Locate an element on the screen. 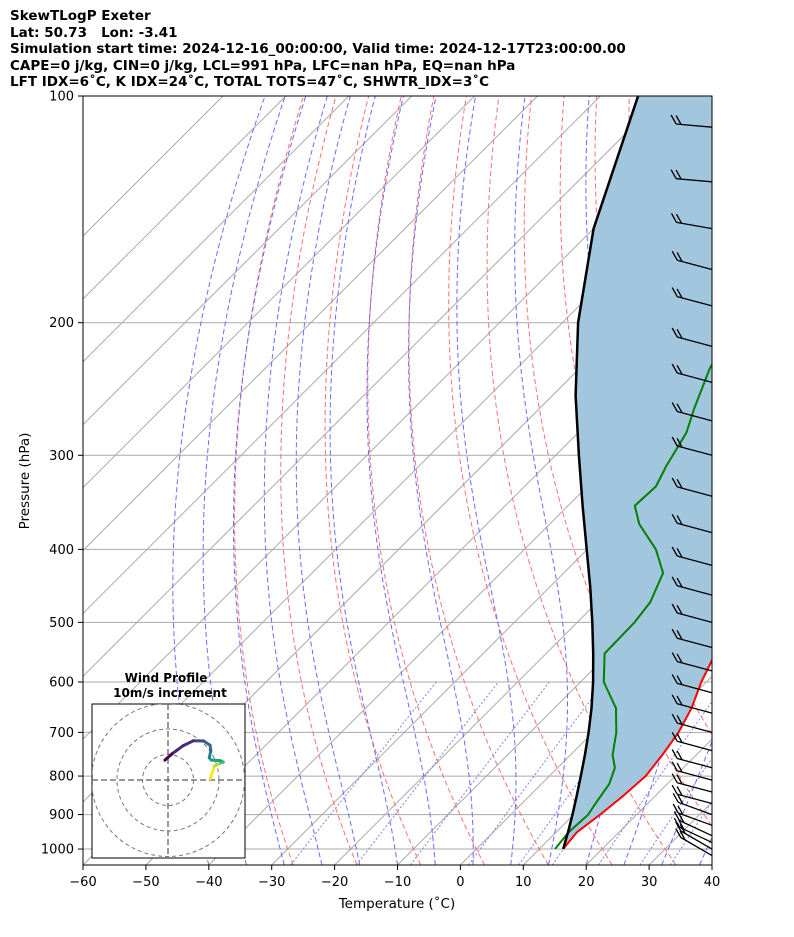 This screenshot has width=794, height=937. x-tick-label: −40 is located at coordinates (208, 882).